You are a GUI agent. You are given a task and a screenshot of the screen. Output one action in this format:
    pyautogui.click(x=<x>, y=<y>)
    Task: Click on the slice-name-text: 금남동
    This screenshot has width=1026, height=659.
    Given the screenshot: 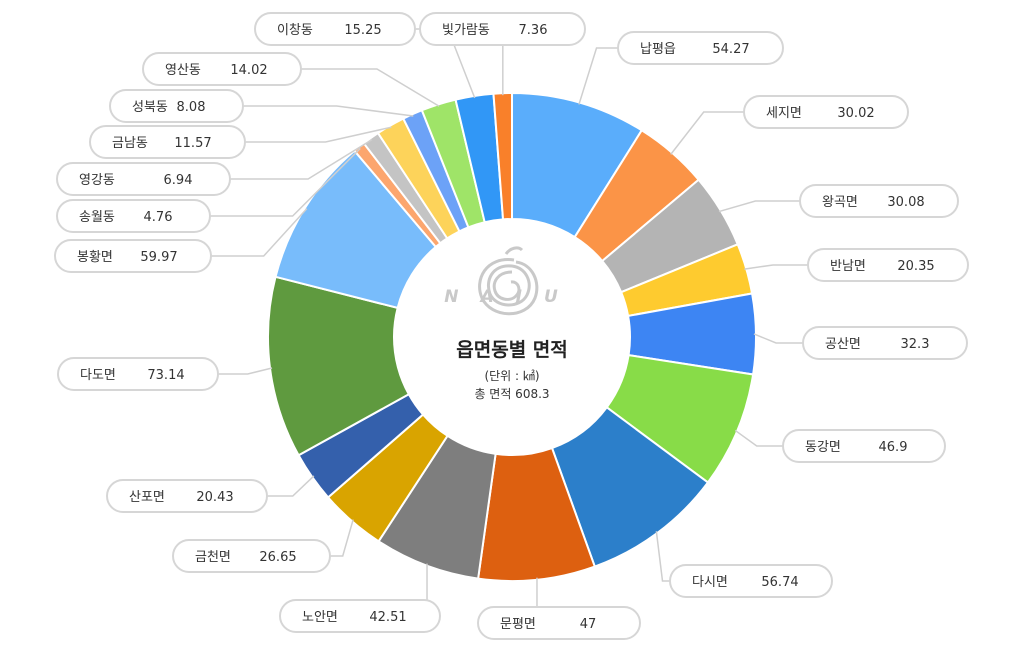 What is the action you would take?
    pyautogui.click(x=130, y=143)
    